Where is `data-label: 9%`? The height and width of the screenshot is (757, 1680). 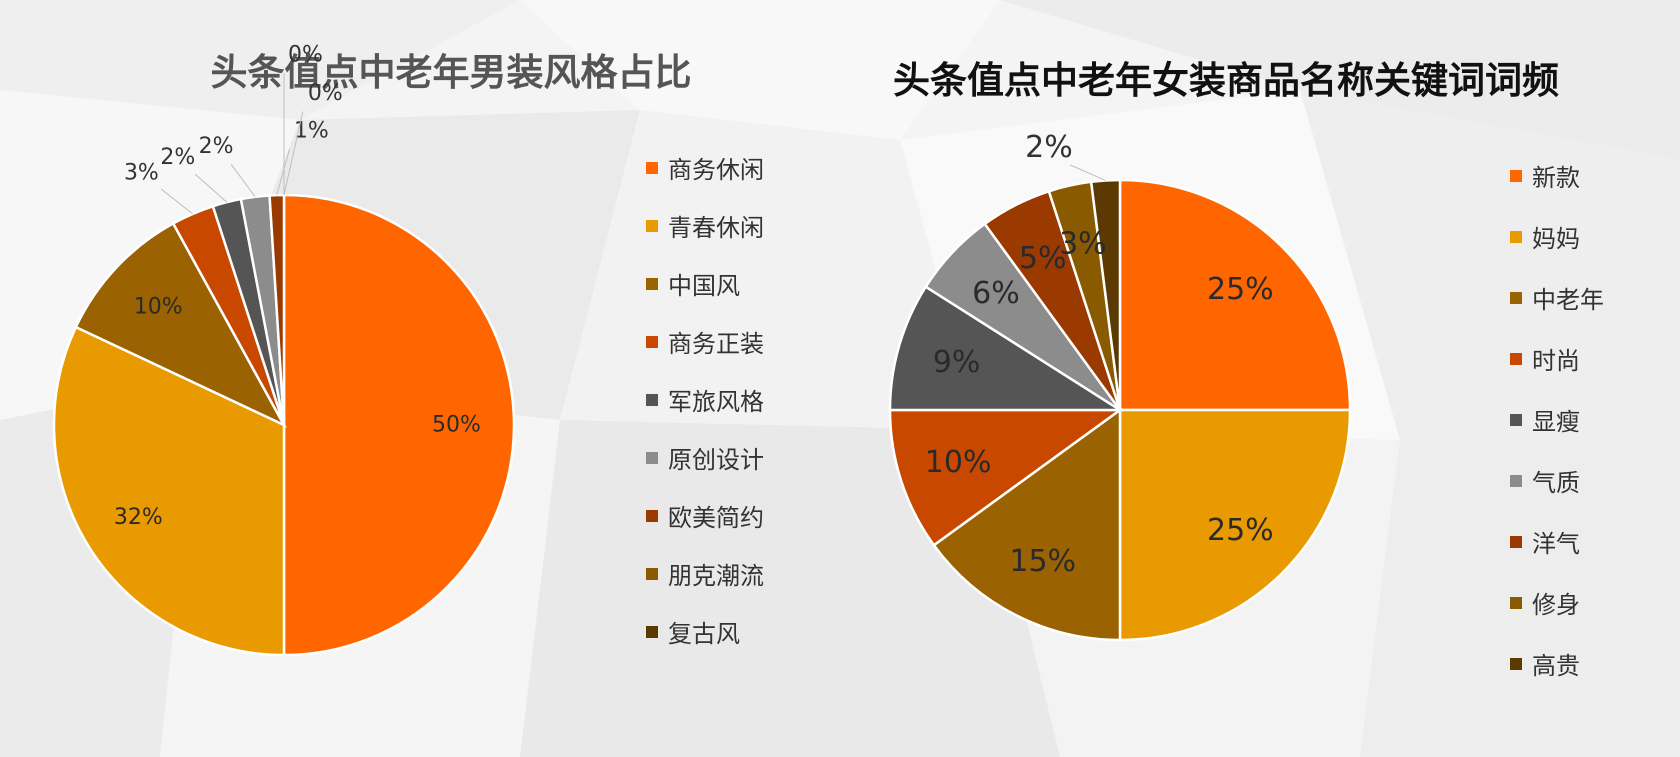 data-label: 9% is located at coordinates (957, 362).